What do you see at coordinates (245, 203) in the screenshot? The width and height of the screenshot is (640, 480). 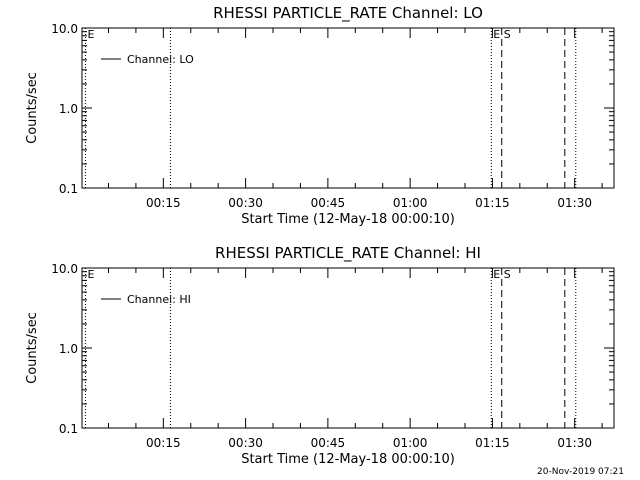 I see `panel-1-x-tick-label: 00:30` at bounding box center [245, 203].